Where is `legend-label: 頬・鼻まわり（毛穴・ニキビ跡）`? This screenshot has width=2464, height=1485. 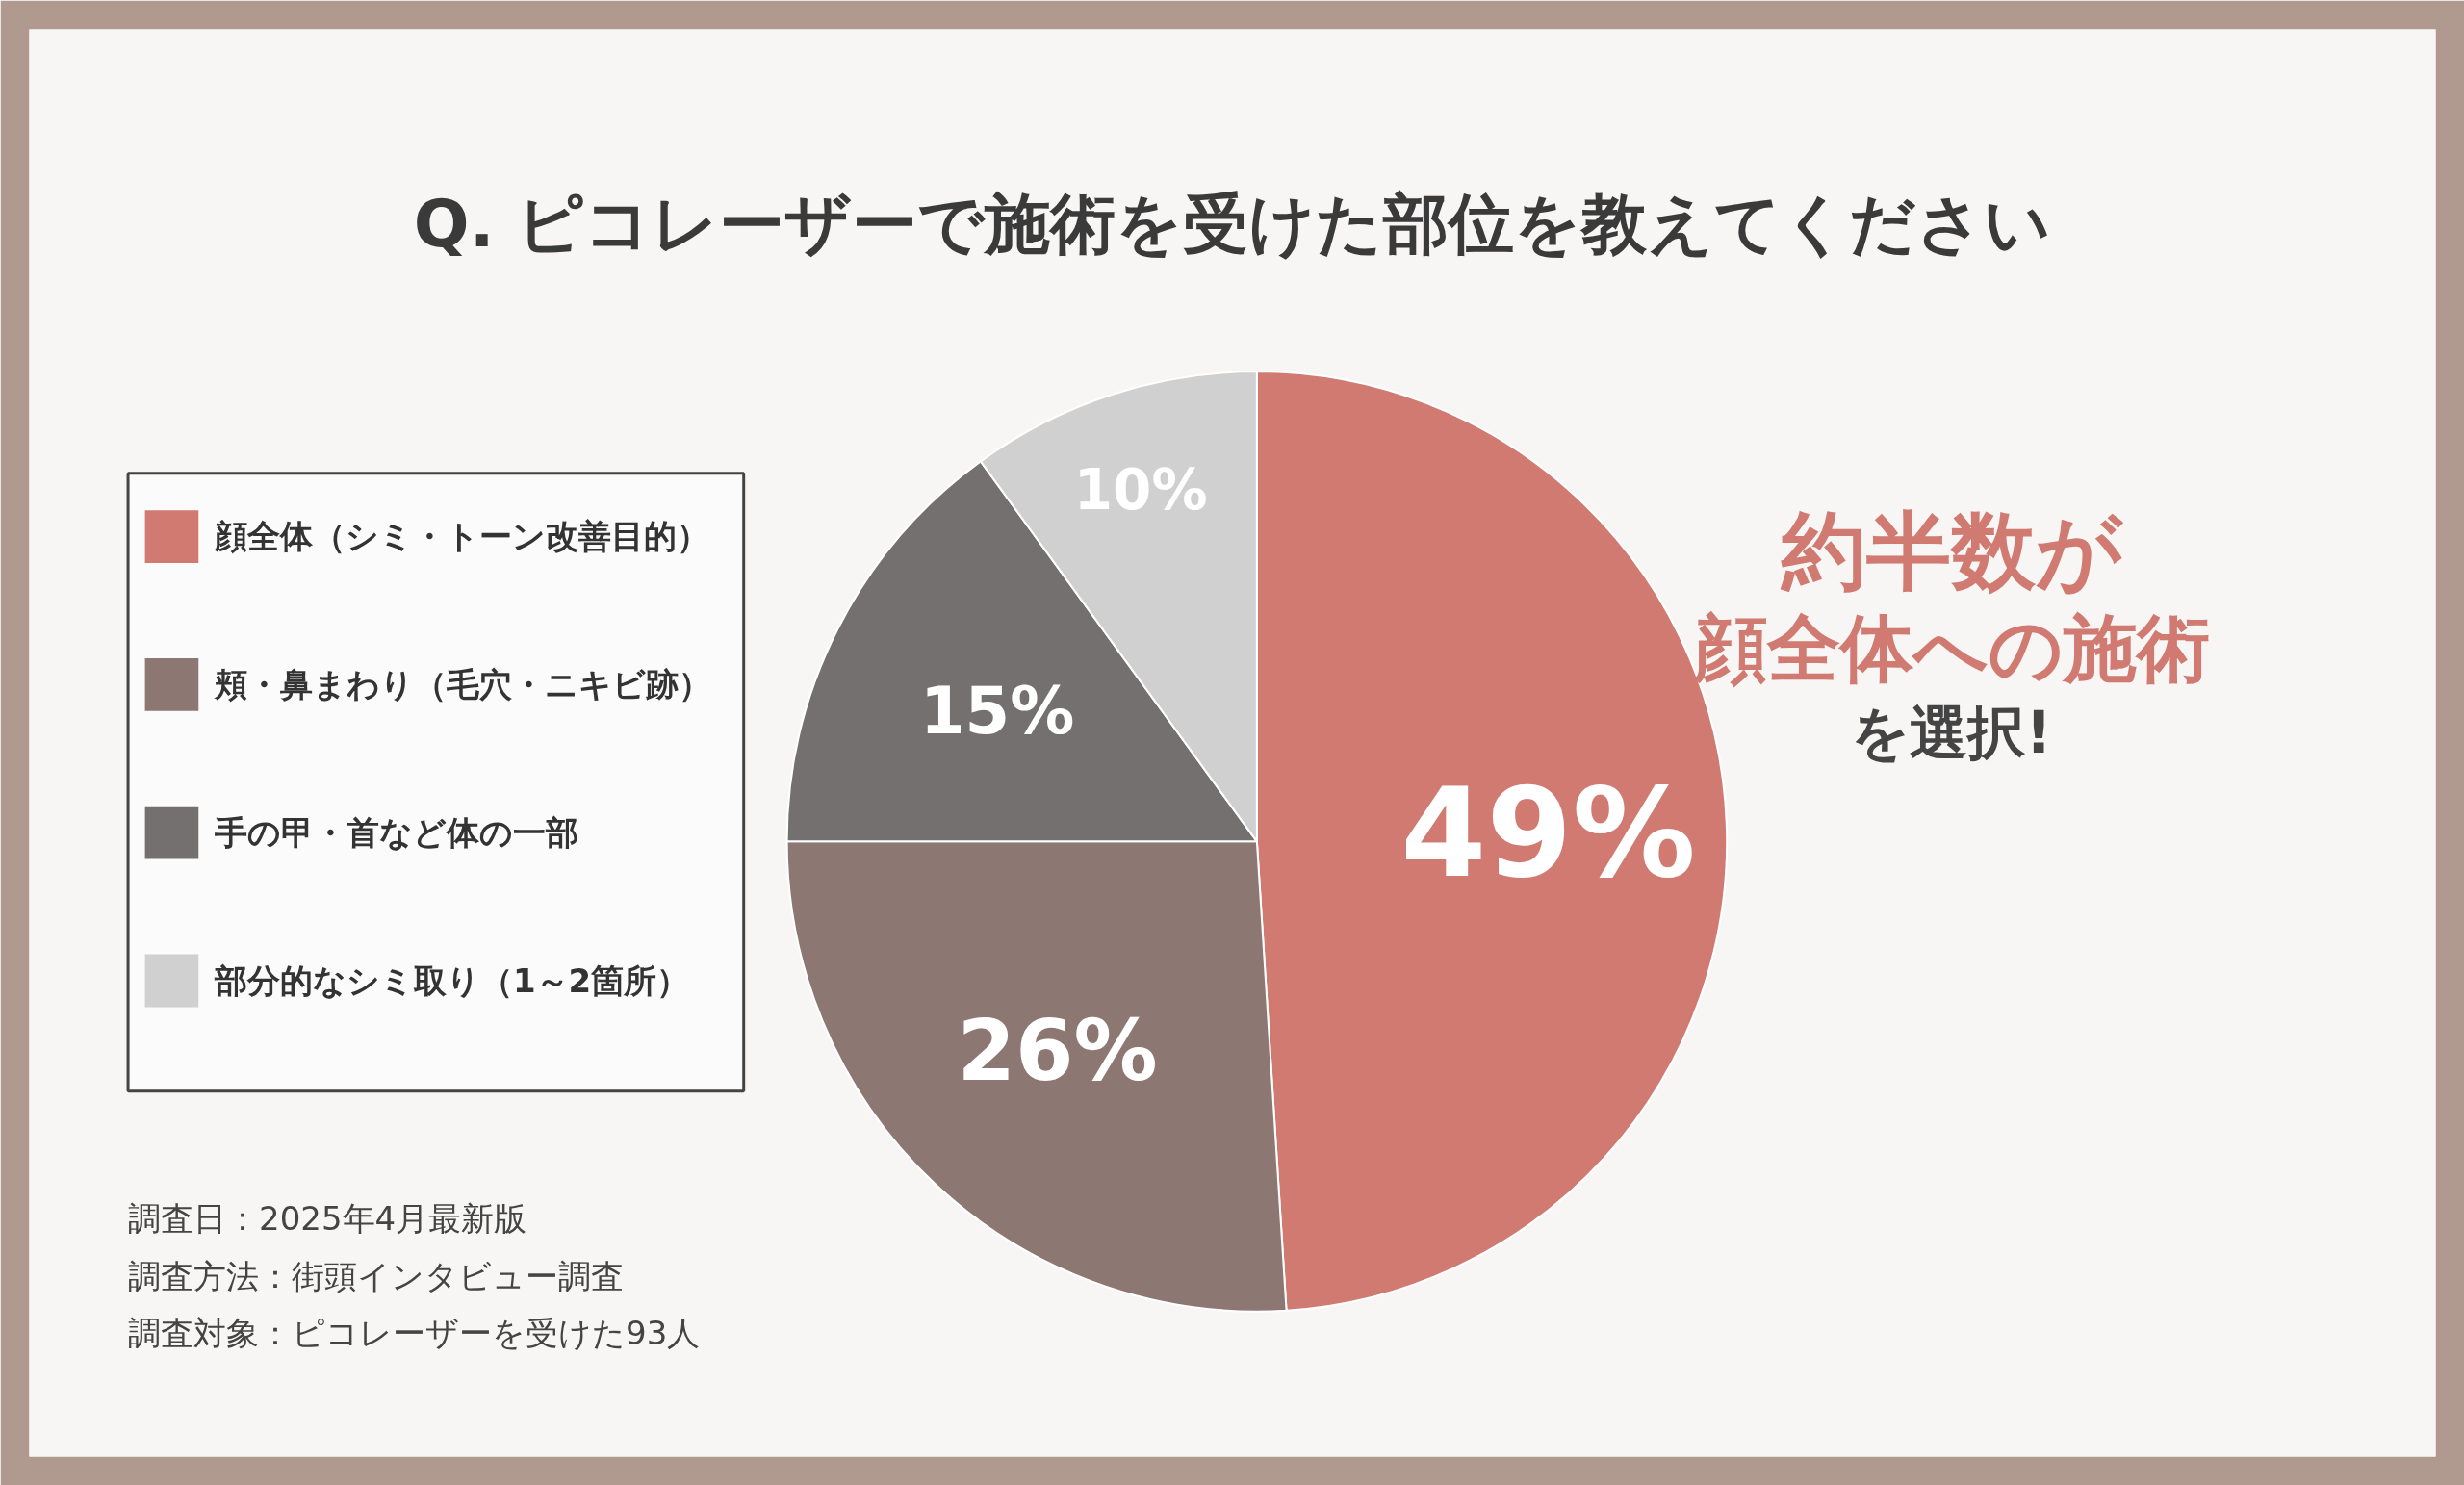 legend-label: 頬・鼻まわり（毛穴・ニキビ跡） is located at coordinates (462, 684).